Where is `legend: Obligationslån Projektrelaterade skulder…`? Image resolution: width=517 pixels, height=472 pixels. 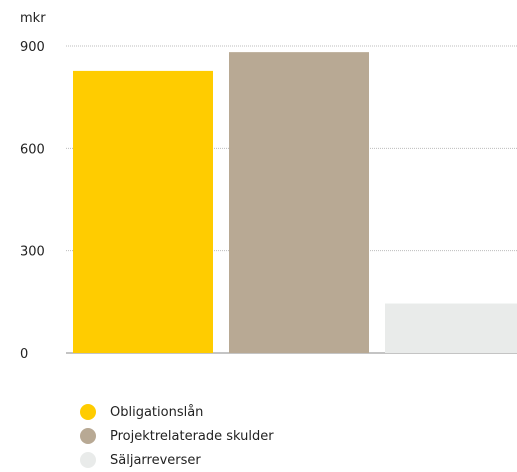
legend: Obligationslån Projektrelaterade skulder… is located at coordinates (177, 436).